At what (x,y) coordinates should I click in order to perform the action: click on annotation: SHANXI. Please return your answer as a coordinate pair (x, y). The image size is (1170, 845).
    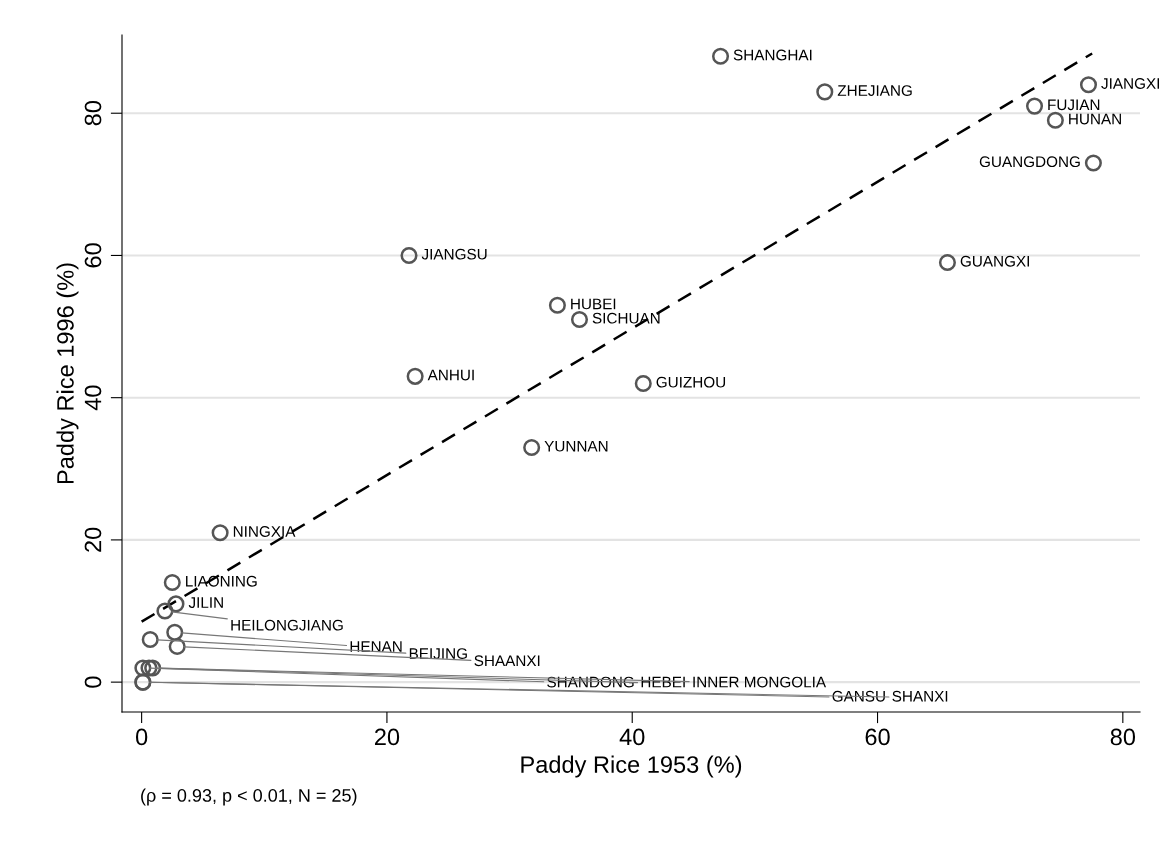
    Looking at the image, I should click on (920, 696).